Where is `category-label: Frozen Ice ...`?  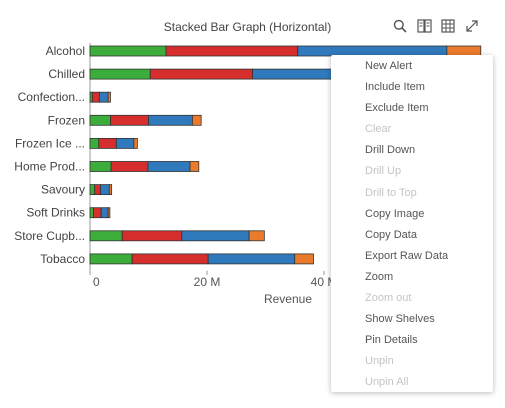 category-label: Frozen Ice ... is located at coordinates (50, 143).